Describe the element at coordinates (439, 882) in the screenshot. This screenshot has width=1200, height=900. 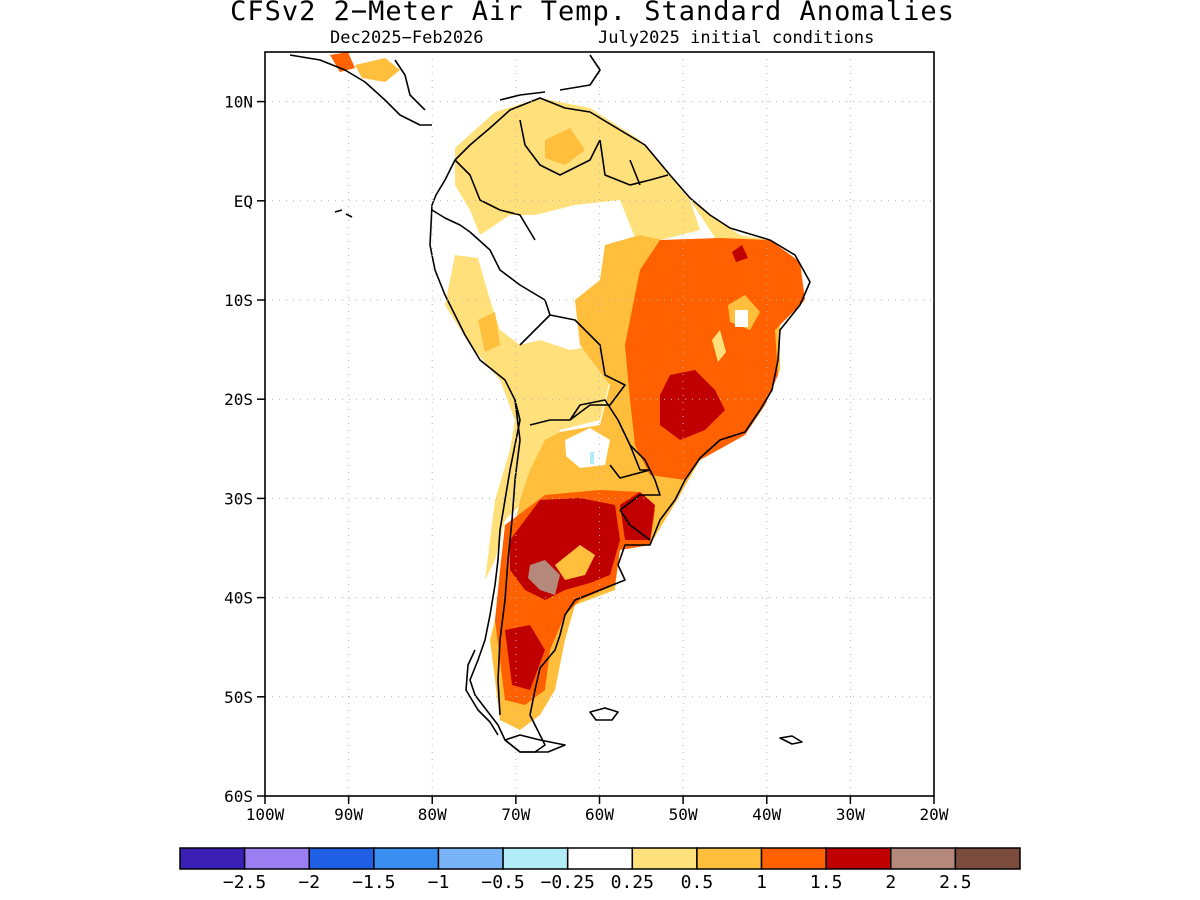
I see `colorbar-label: −1` at that location.